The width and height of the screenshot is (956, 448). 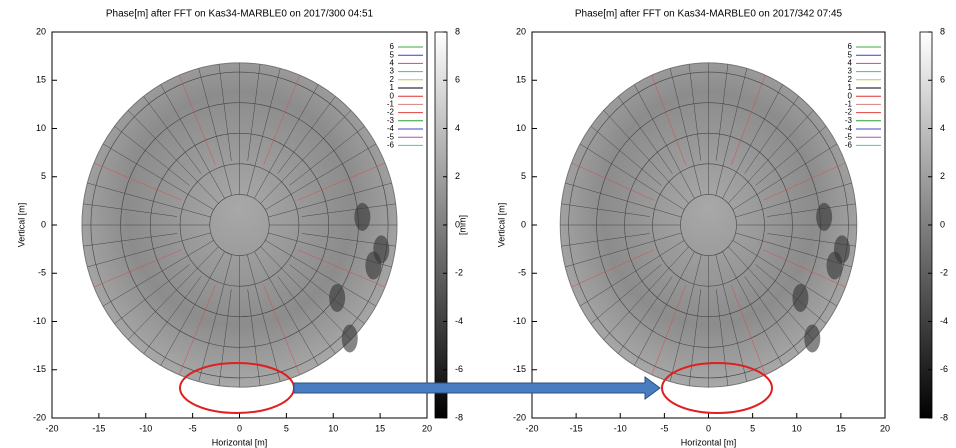 What do you see at coordinates (849, 136) in the screenshot?
I see `legend-label: -5` at bounding box center [849, 136].